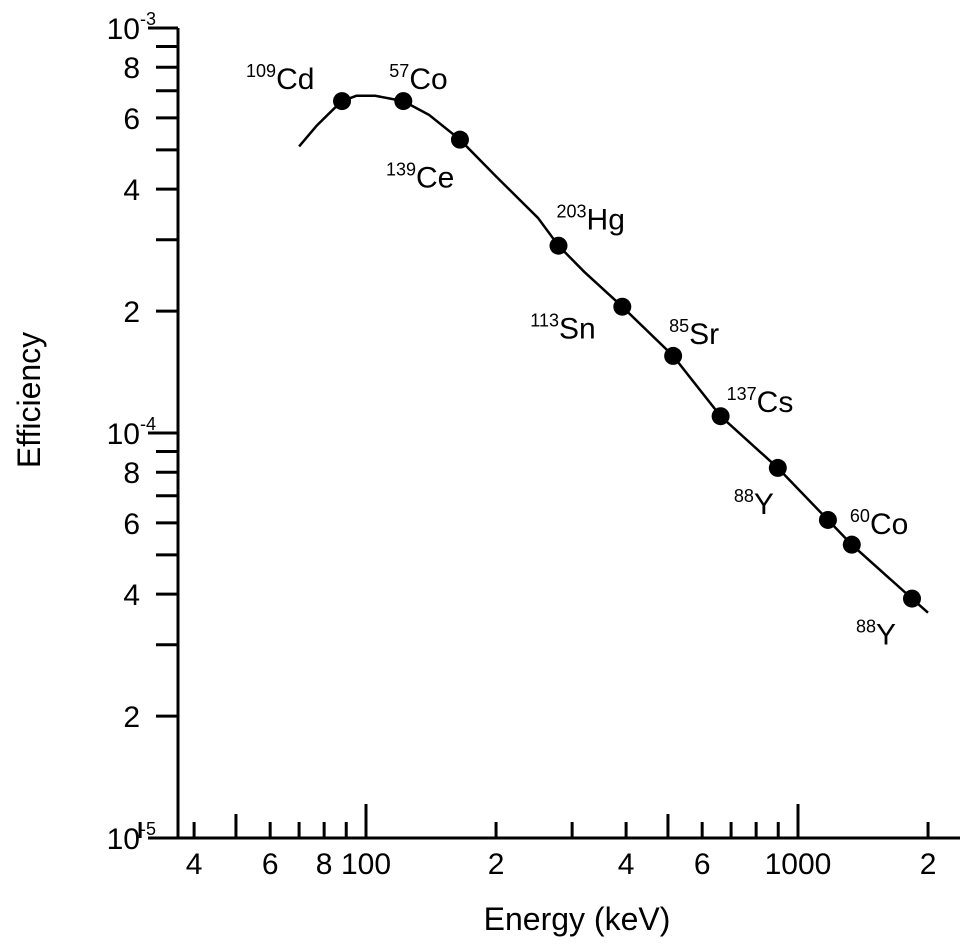  What do you see at coordinates (694, 333) in the screenshot?
I see `point-label: 85Sr` at bounding box center [694, 333].